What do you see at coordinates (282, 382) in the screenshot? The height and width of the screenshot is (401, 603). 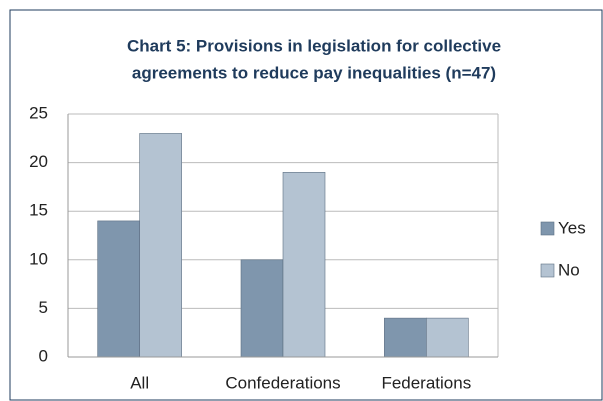 I see `x-tick-label: Confederations` at bounding box center [282, 382].